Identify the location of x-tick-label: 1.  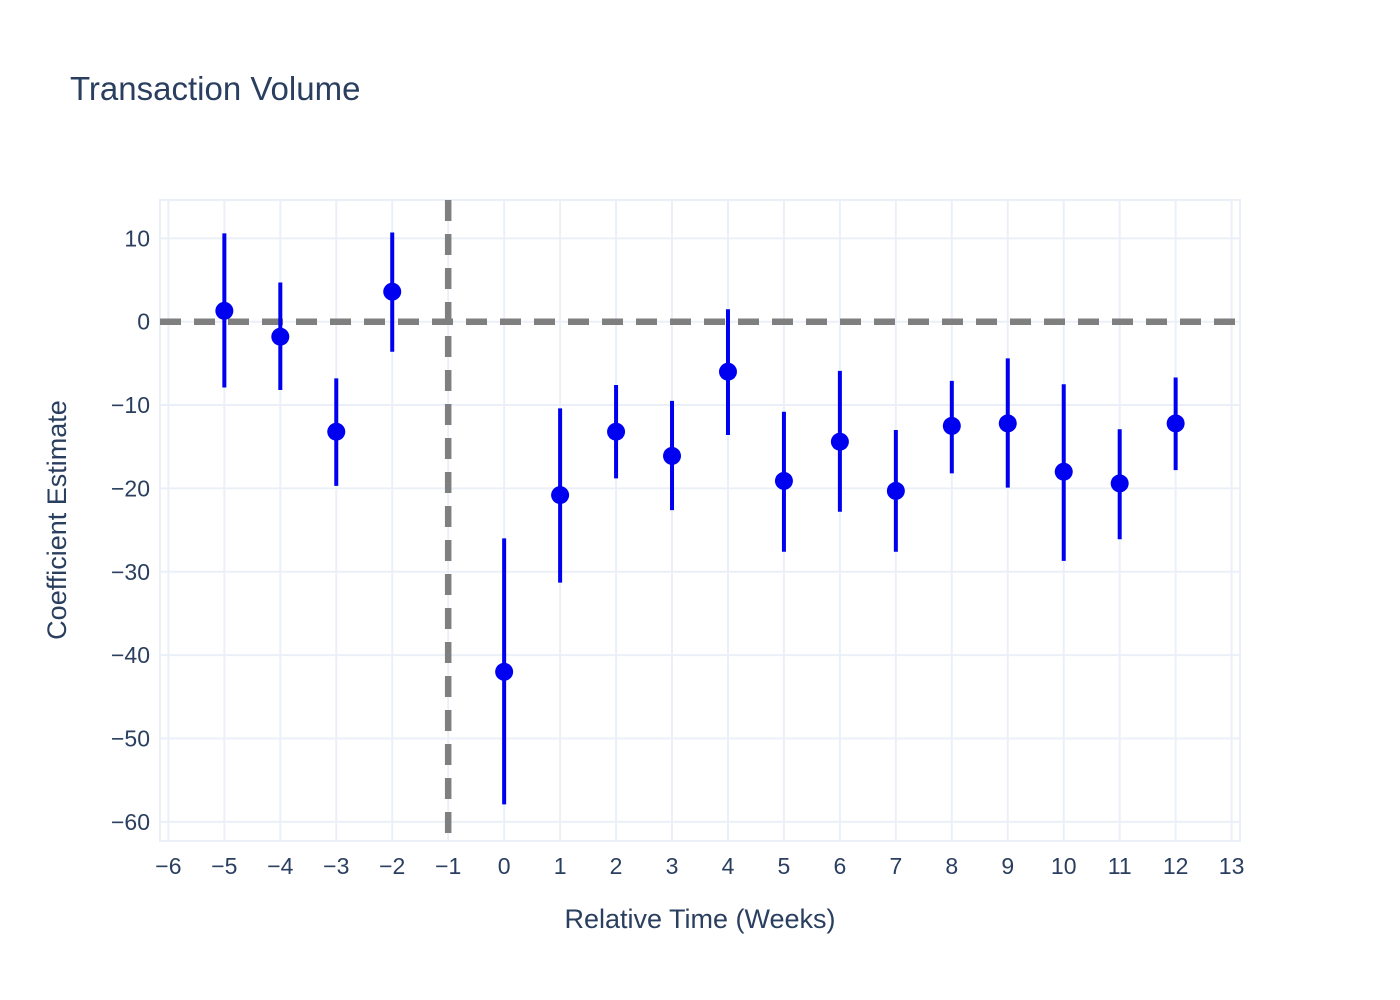
(560, 866).